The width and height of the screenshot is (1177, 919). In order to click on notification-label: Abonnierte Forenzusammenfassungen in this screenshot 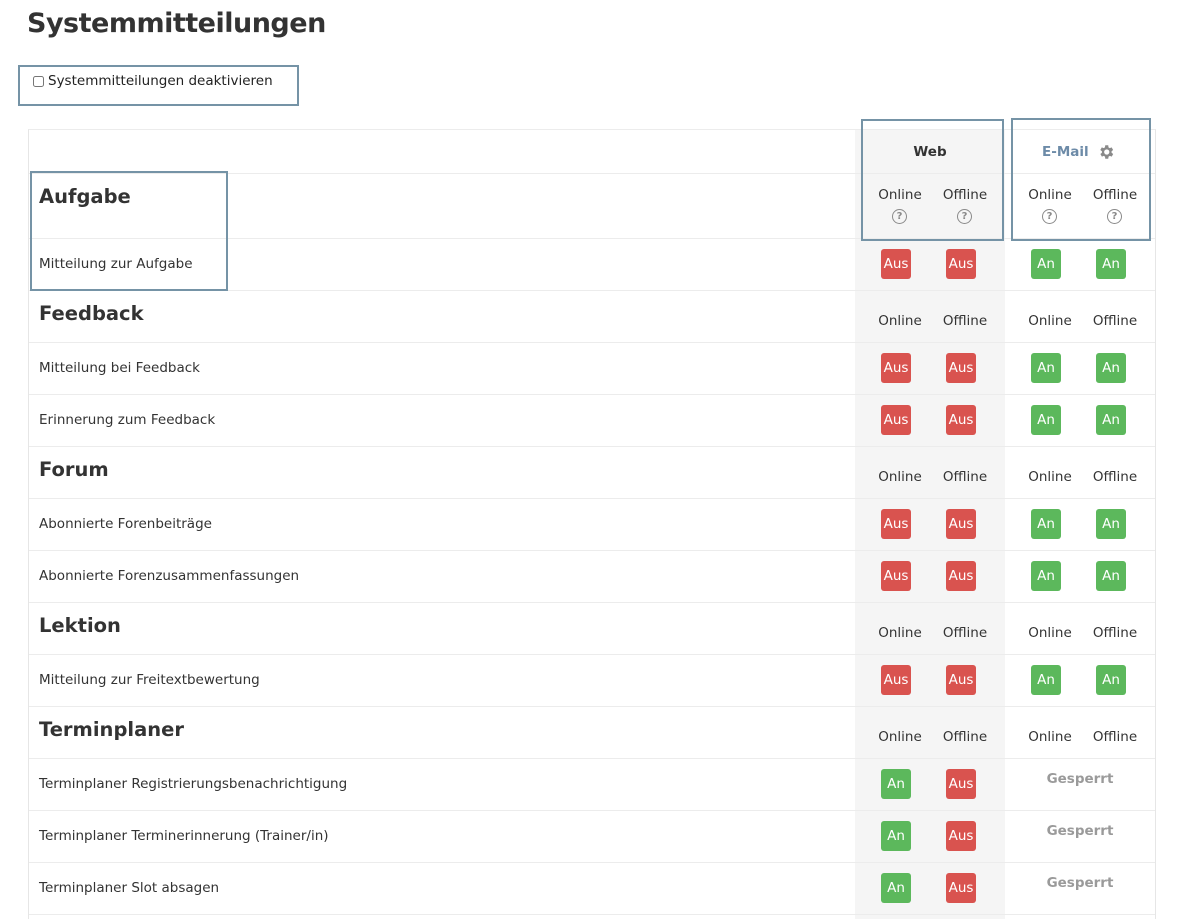, I will do `click(169, 576)`.